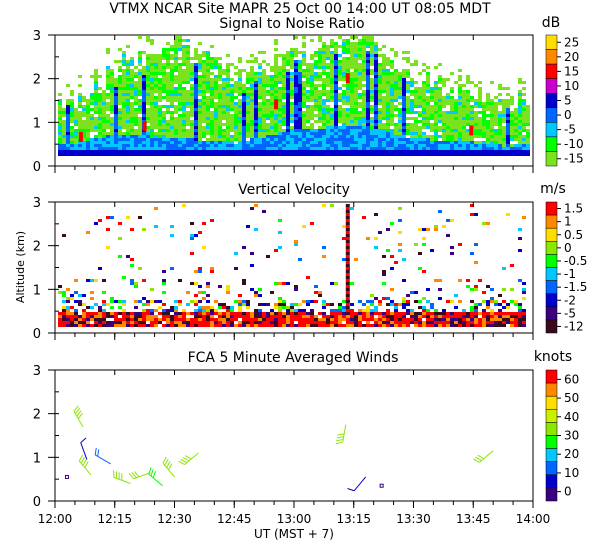  What do you see at coordinates (168, 470) in the screenshot?
I see `wind-barb-staff` at bounding box center [168, 470].